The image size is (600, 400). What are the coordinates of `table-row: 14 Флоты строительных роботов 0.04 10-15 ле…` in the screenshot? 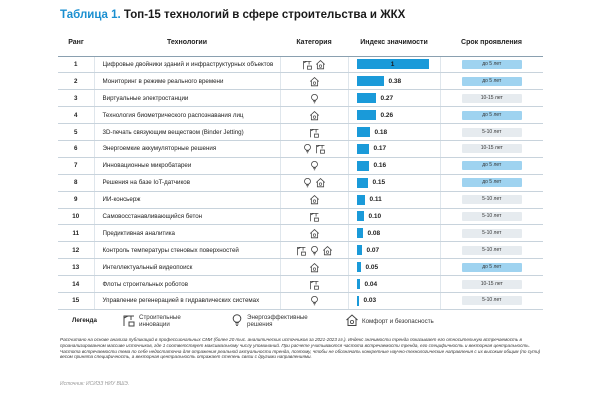 It's located at (300, 284).